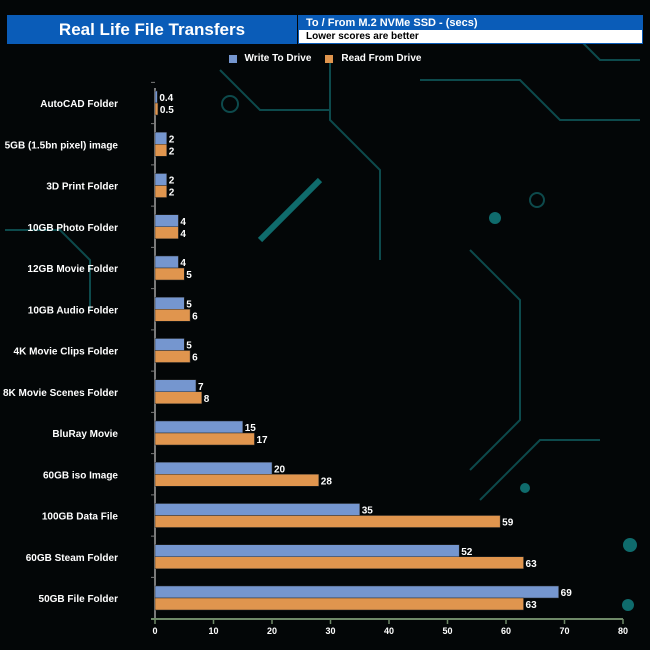  I want to click on category-label: 4K Movie Clips Folder, so click(66, 352).